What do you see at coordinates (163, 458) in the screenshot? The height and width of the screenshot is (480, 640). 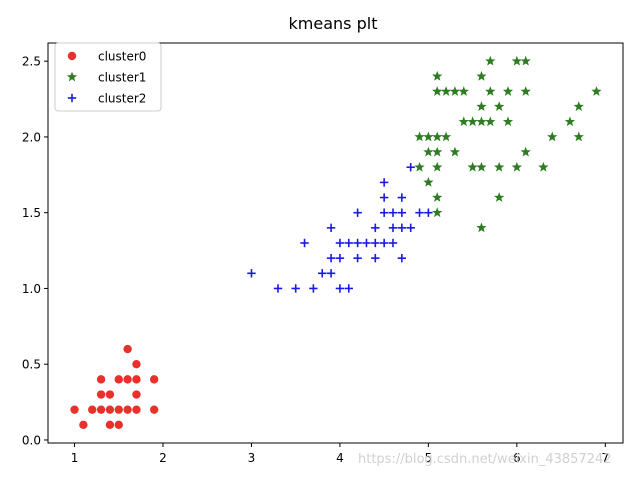 I see `x-tick-label: 2` at bounding box center [163, 458].